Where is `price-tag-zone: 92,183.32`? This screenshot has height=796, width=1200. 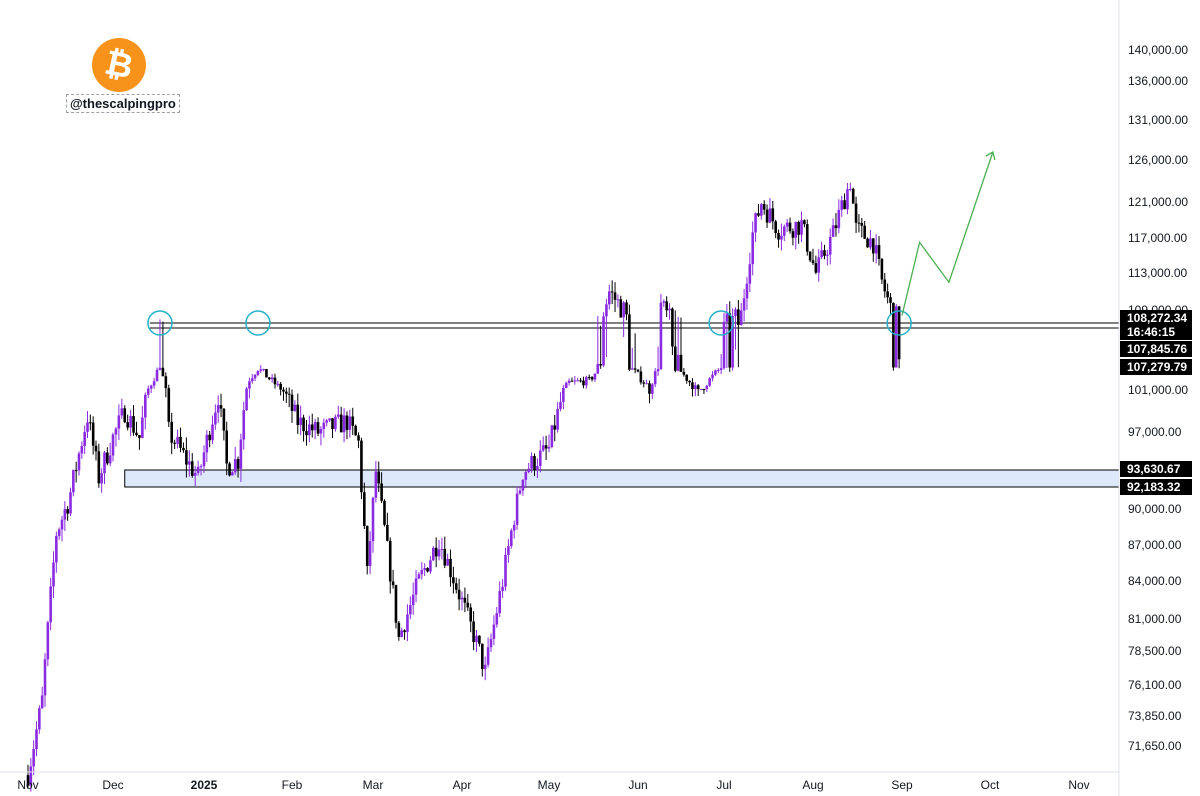 price-tag-zone: 92,183.32 is located at coordinates (1156, 487).